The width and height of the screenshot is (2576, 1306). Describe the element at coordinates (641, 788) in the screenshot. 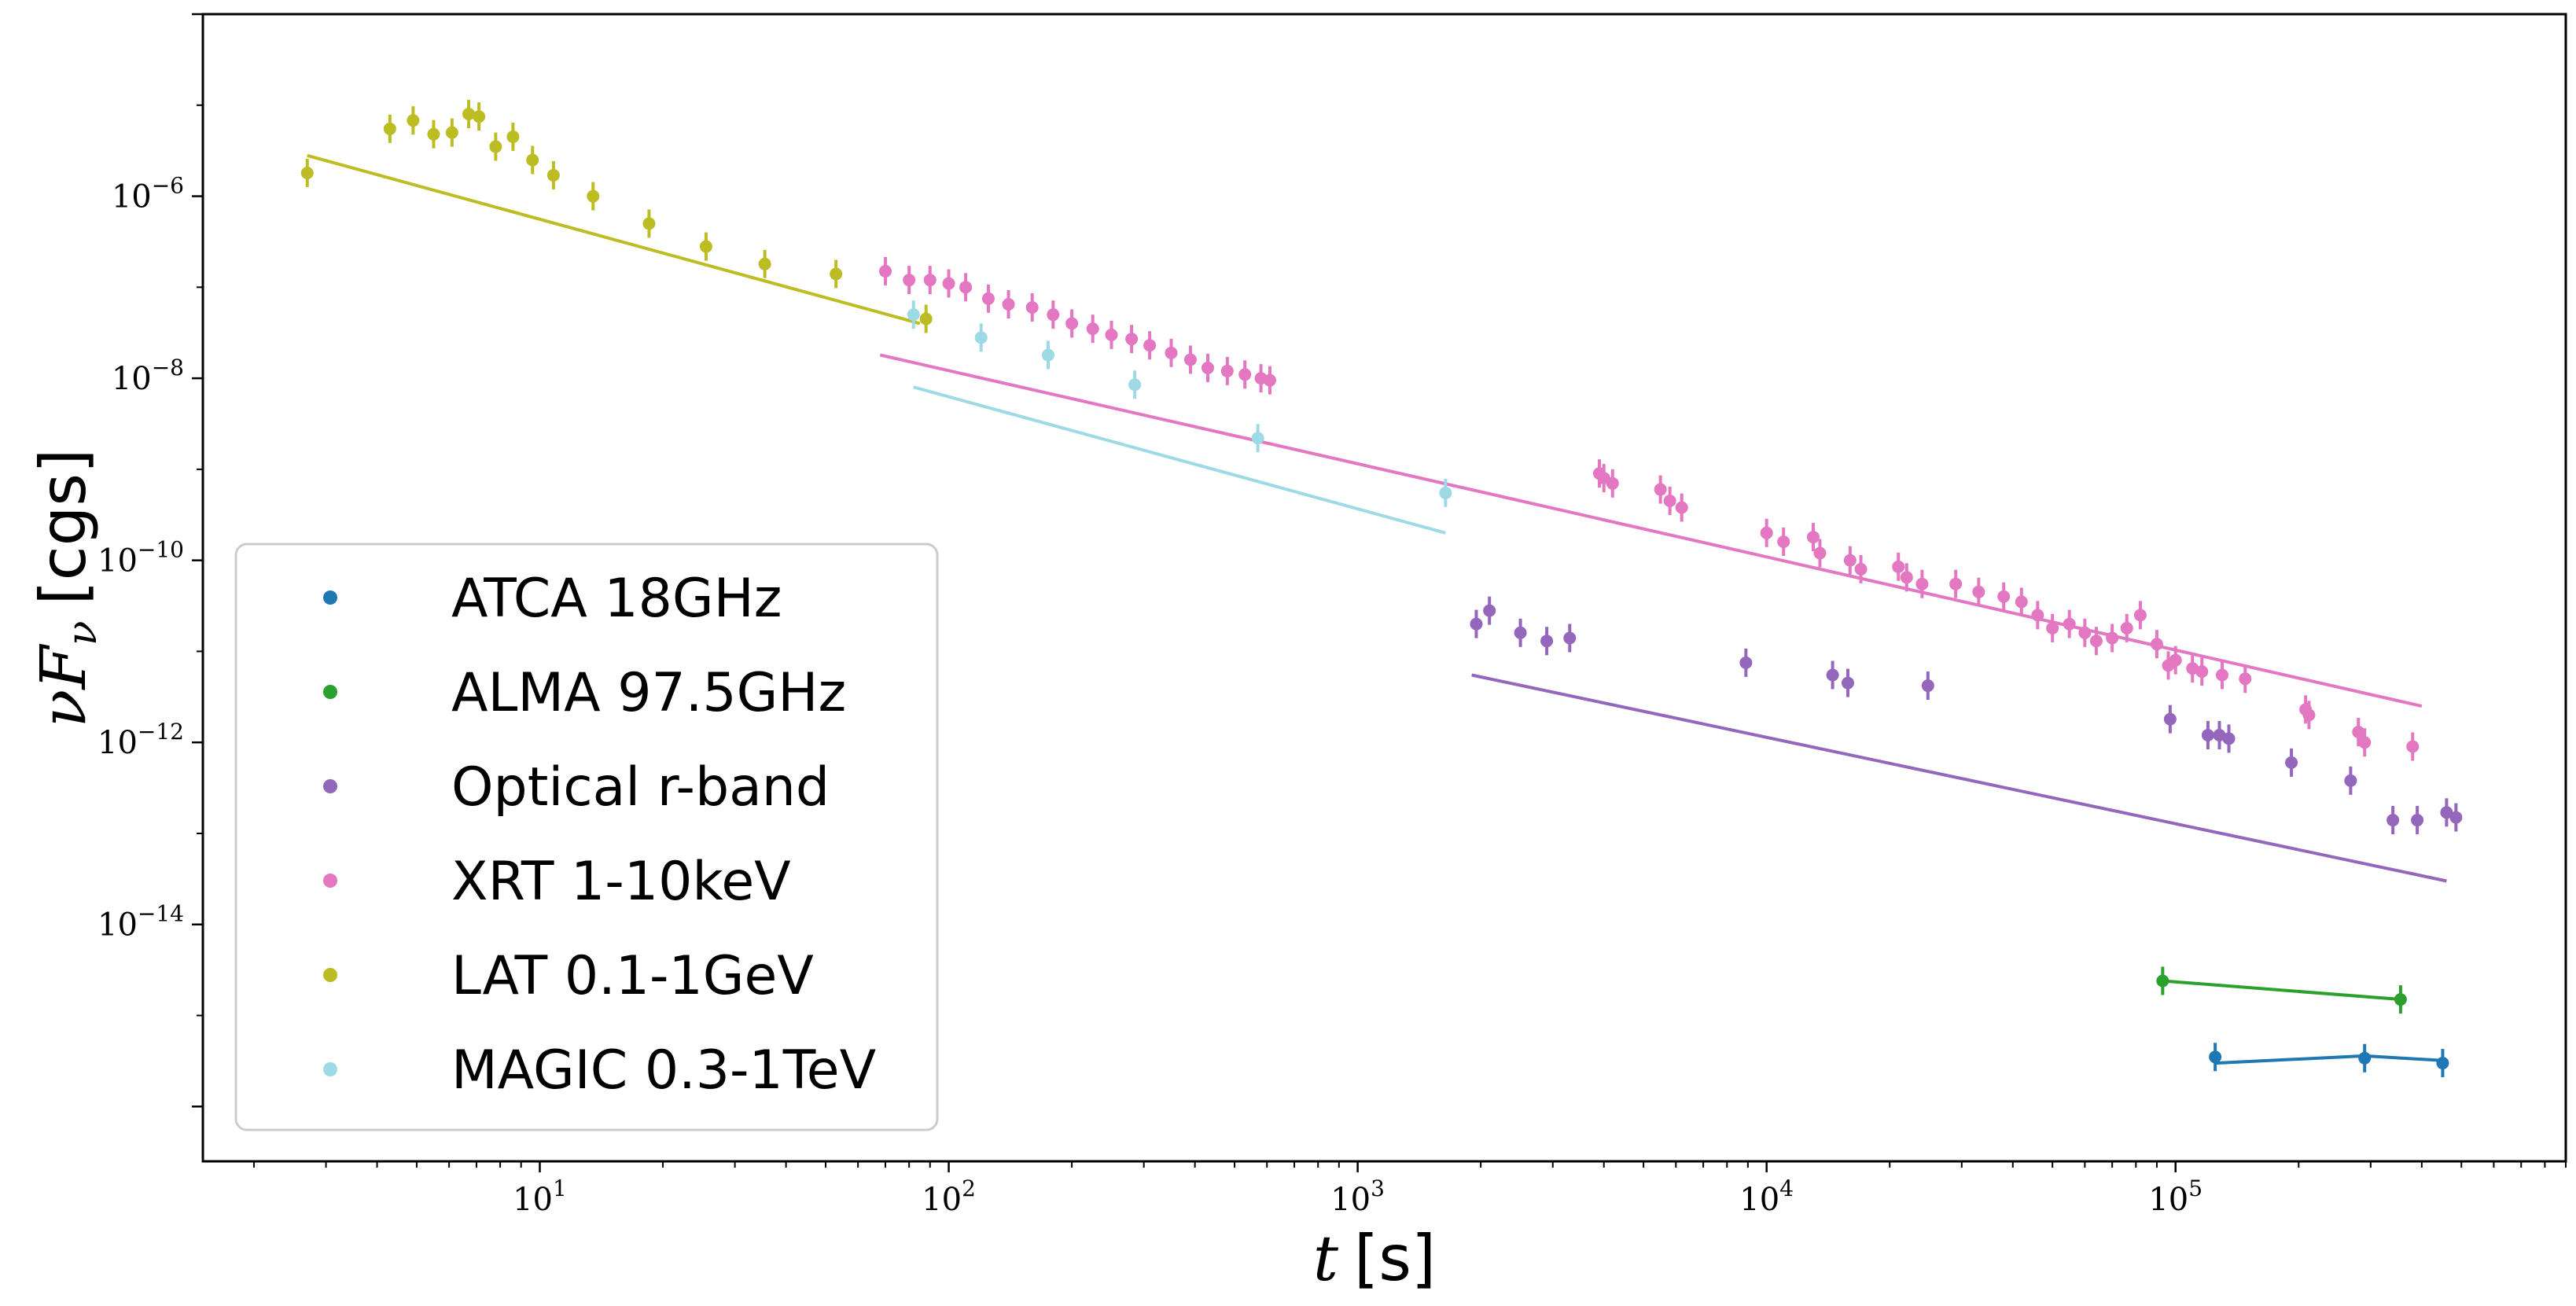

I see `legend-label: Optical r-band` at that location.